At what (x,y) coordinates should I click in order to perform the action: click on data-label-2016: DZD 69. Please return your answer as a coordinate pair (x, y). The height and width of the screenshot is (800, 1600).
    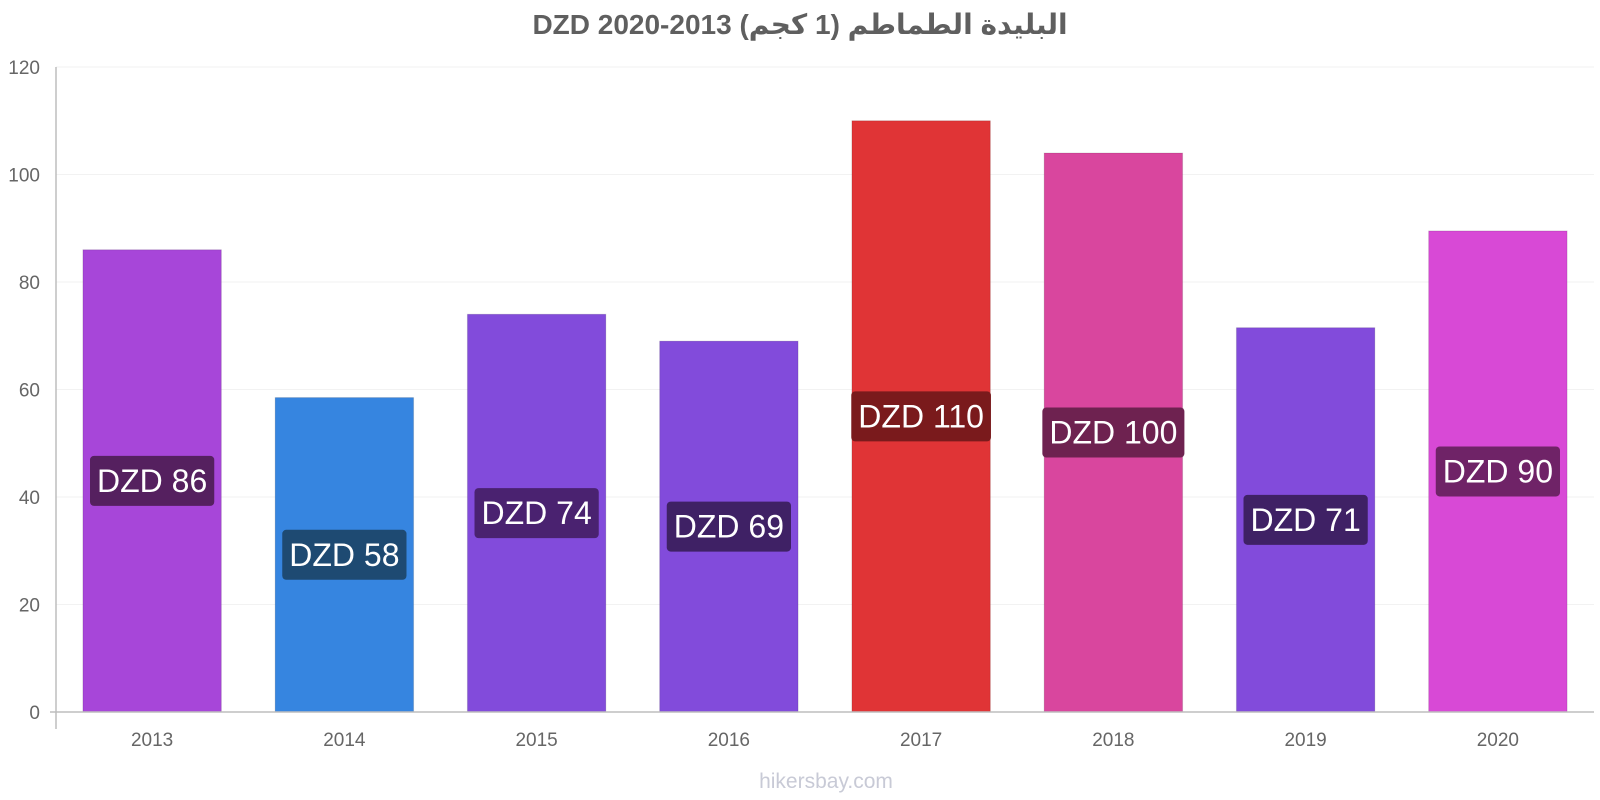
    Looking at the image, I should click on (728, 526).